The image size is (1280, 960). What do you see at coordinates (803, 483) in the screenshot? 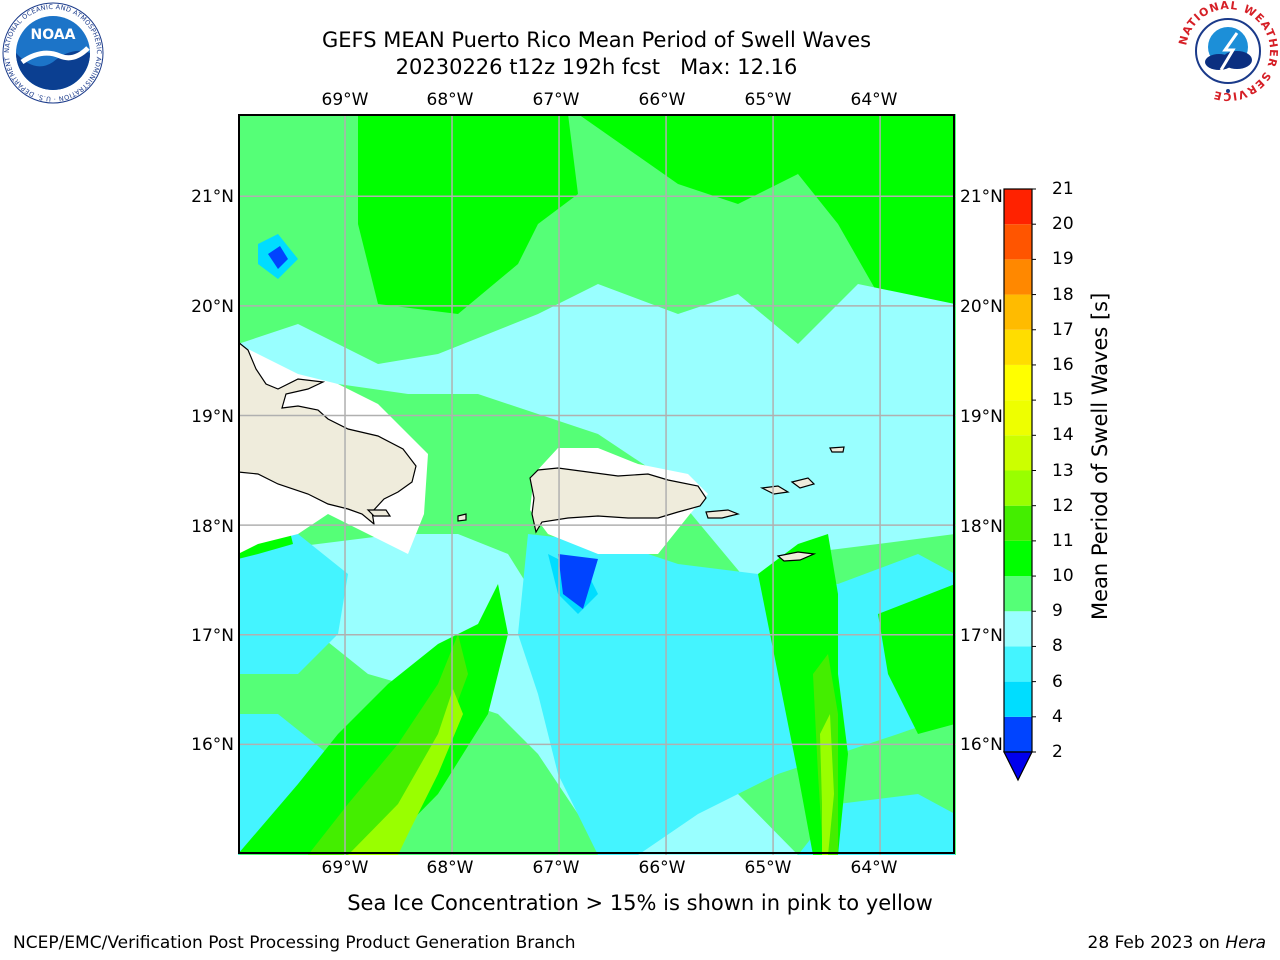
I see `land-tortola` at bounding box center [803, 483].